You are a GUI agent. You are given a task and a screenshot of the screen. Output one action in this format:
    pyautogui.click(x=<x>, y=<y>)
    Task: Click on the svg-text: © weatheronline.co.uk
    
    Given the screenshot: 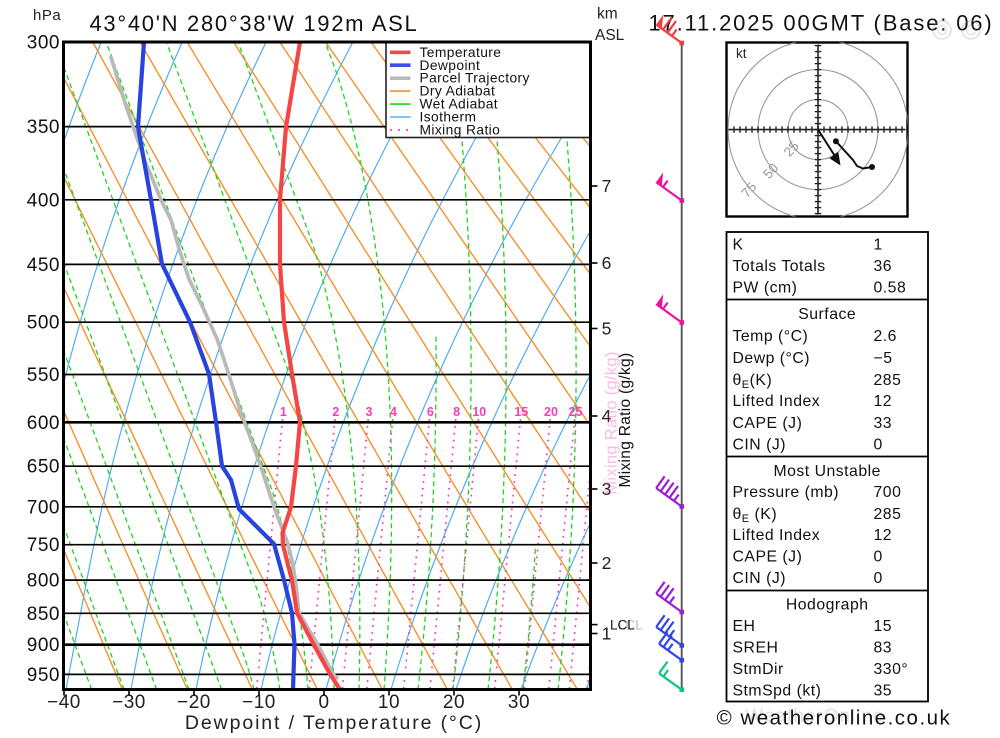 What is the action you would take?
    pyautogui.click(x=834, y=718)
    